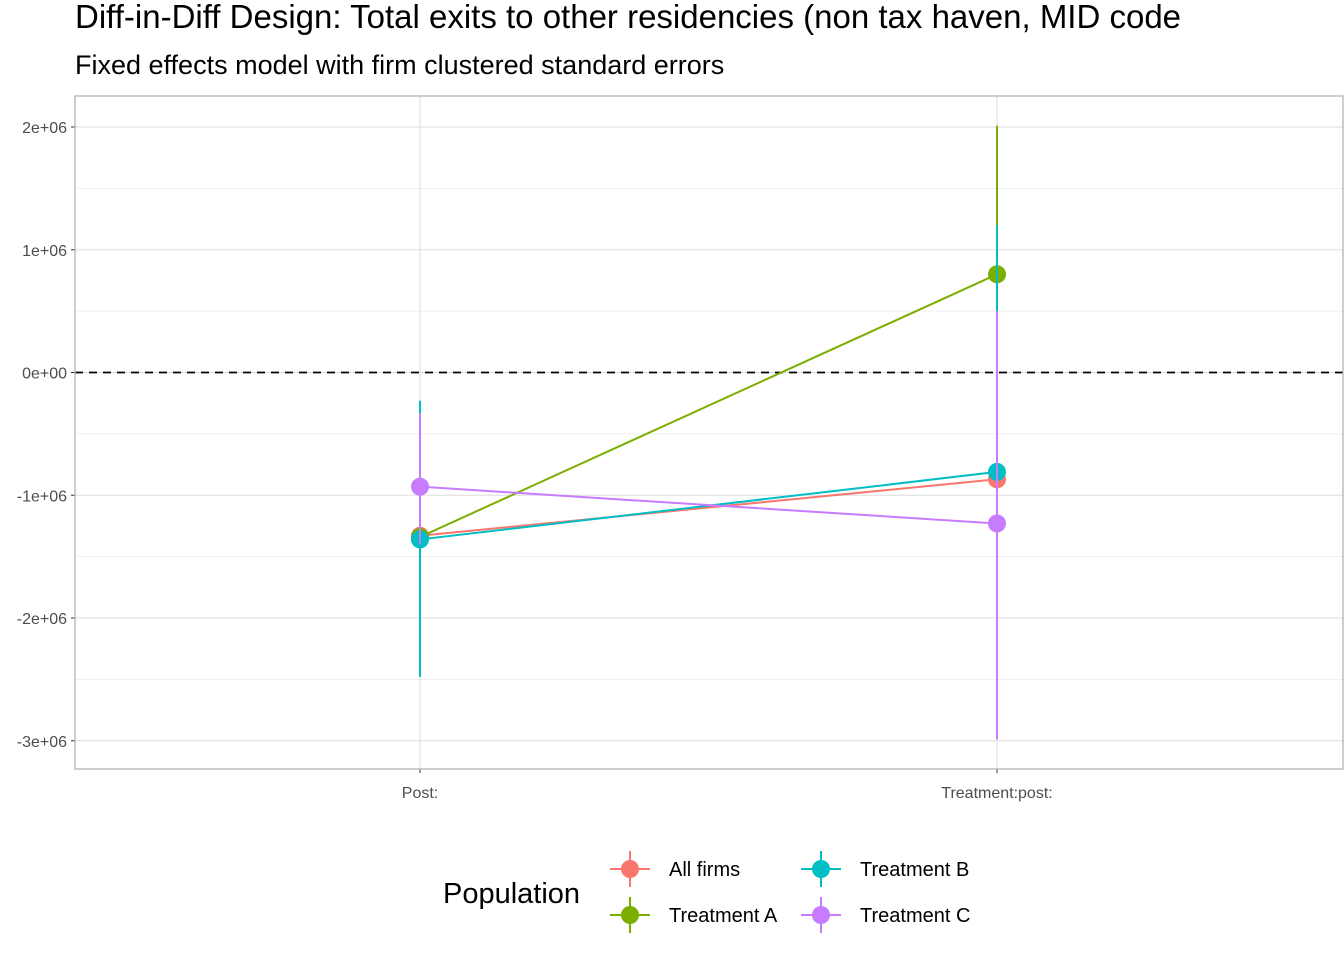 The image size is (1344, 960). I want to click on legend-label: Treatment A, so click(723, 916).